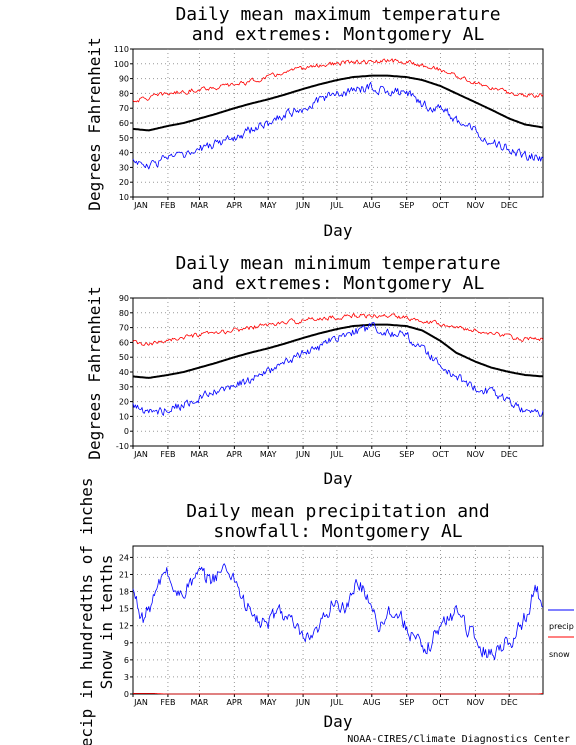  What do you see at coordinates (140, 702) in the screenshot?
I see `precip-month-label-jan: JAN` at bounding box center [140, 702].